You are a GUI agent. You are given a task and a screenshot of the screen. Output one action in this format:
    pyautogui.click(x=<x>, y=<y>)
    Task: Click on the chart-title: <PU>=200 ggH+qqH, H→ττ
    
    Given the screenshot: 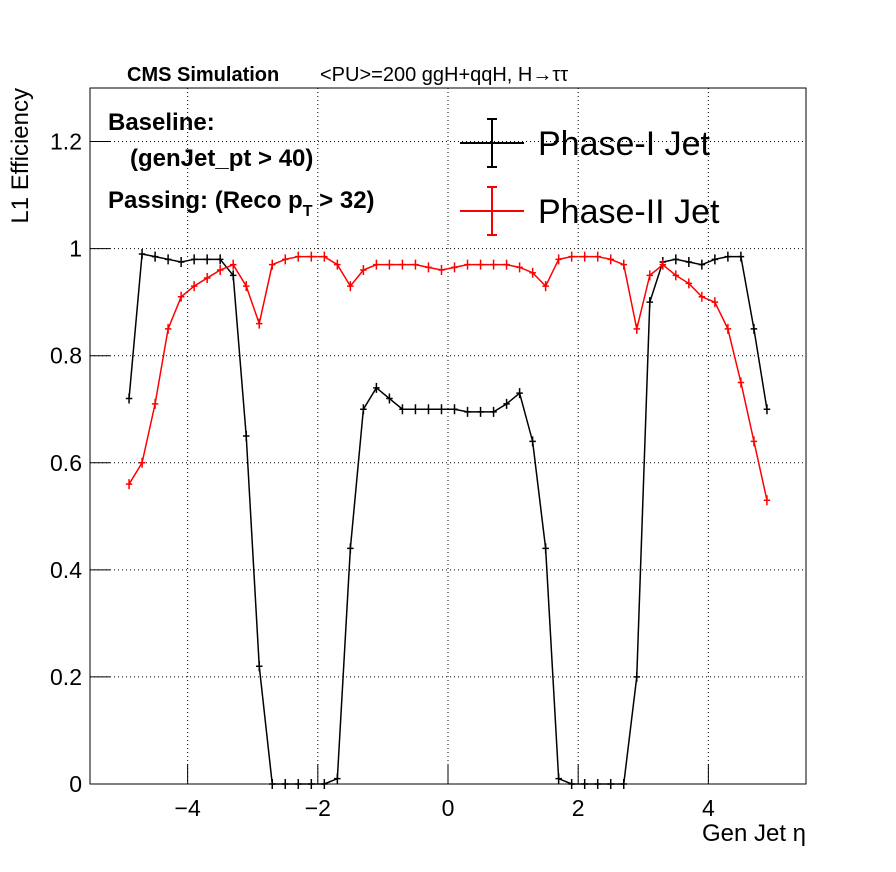 What is the action you would take?
    pyautogui.click(x=444, y=75)
    